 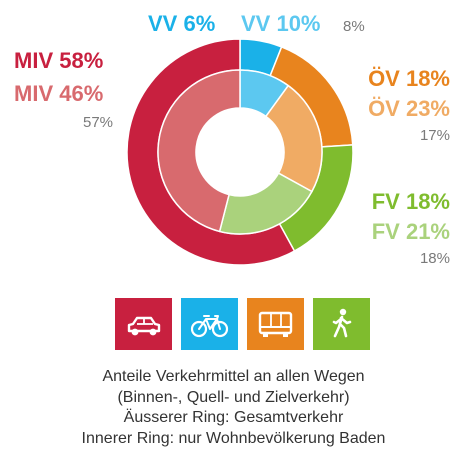 I want to click on inner-ring, so click(x=240, y=152).